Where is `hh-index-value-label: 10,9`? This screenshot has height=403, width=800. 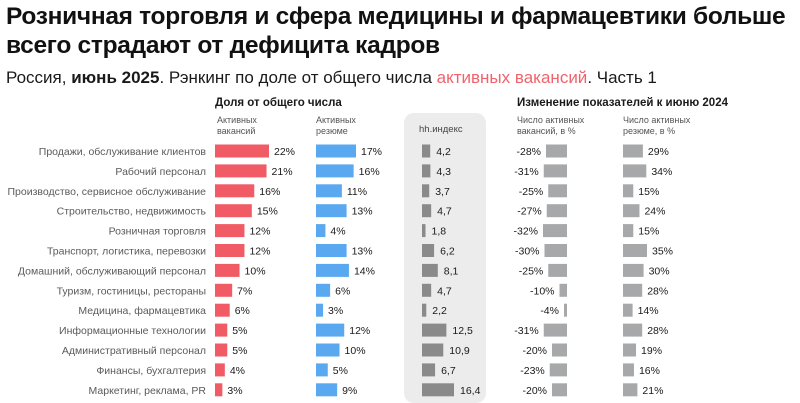
hh-index-value-label: 10,9 is located at coordinates (459, 351).